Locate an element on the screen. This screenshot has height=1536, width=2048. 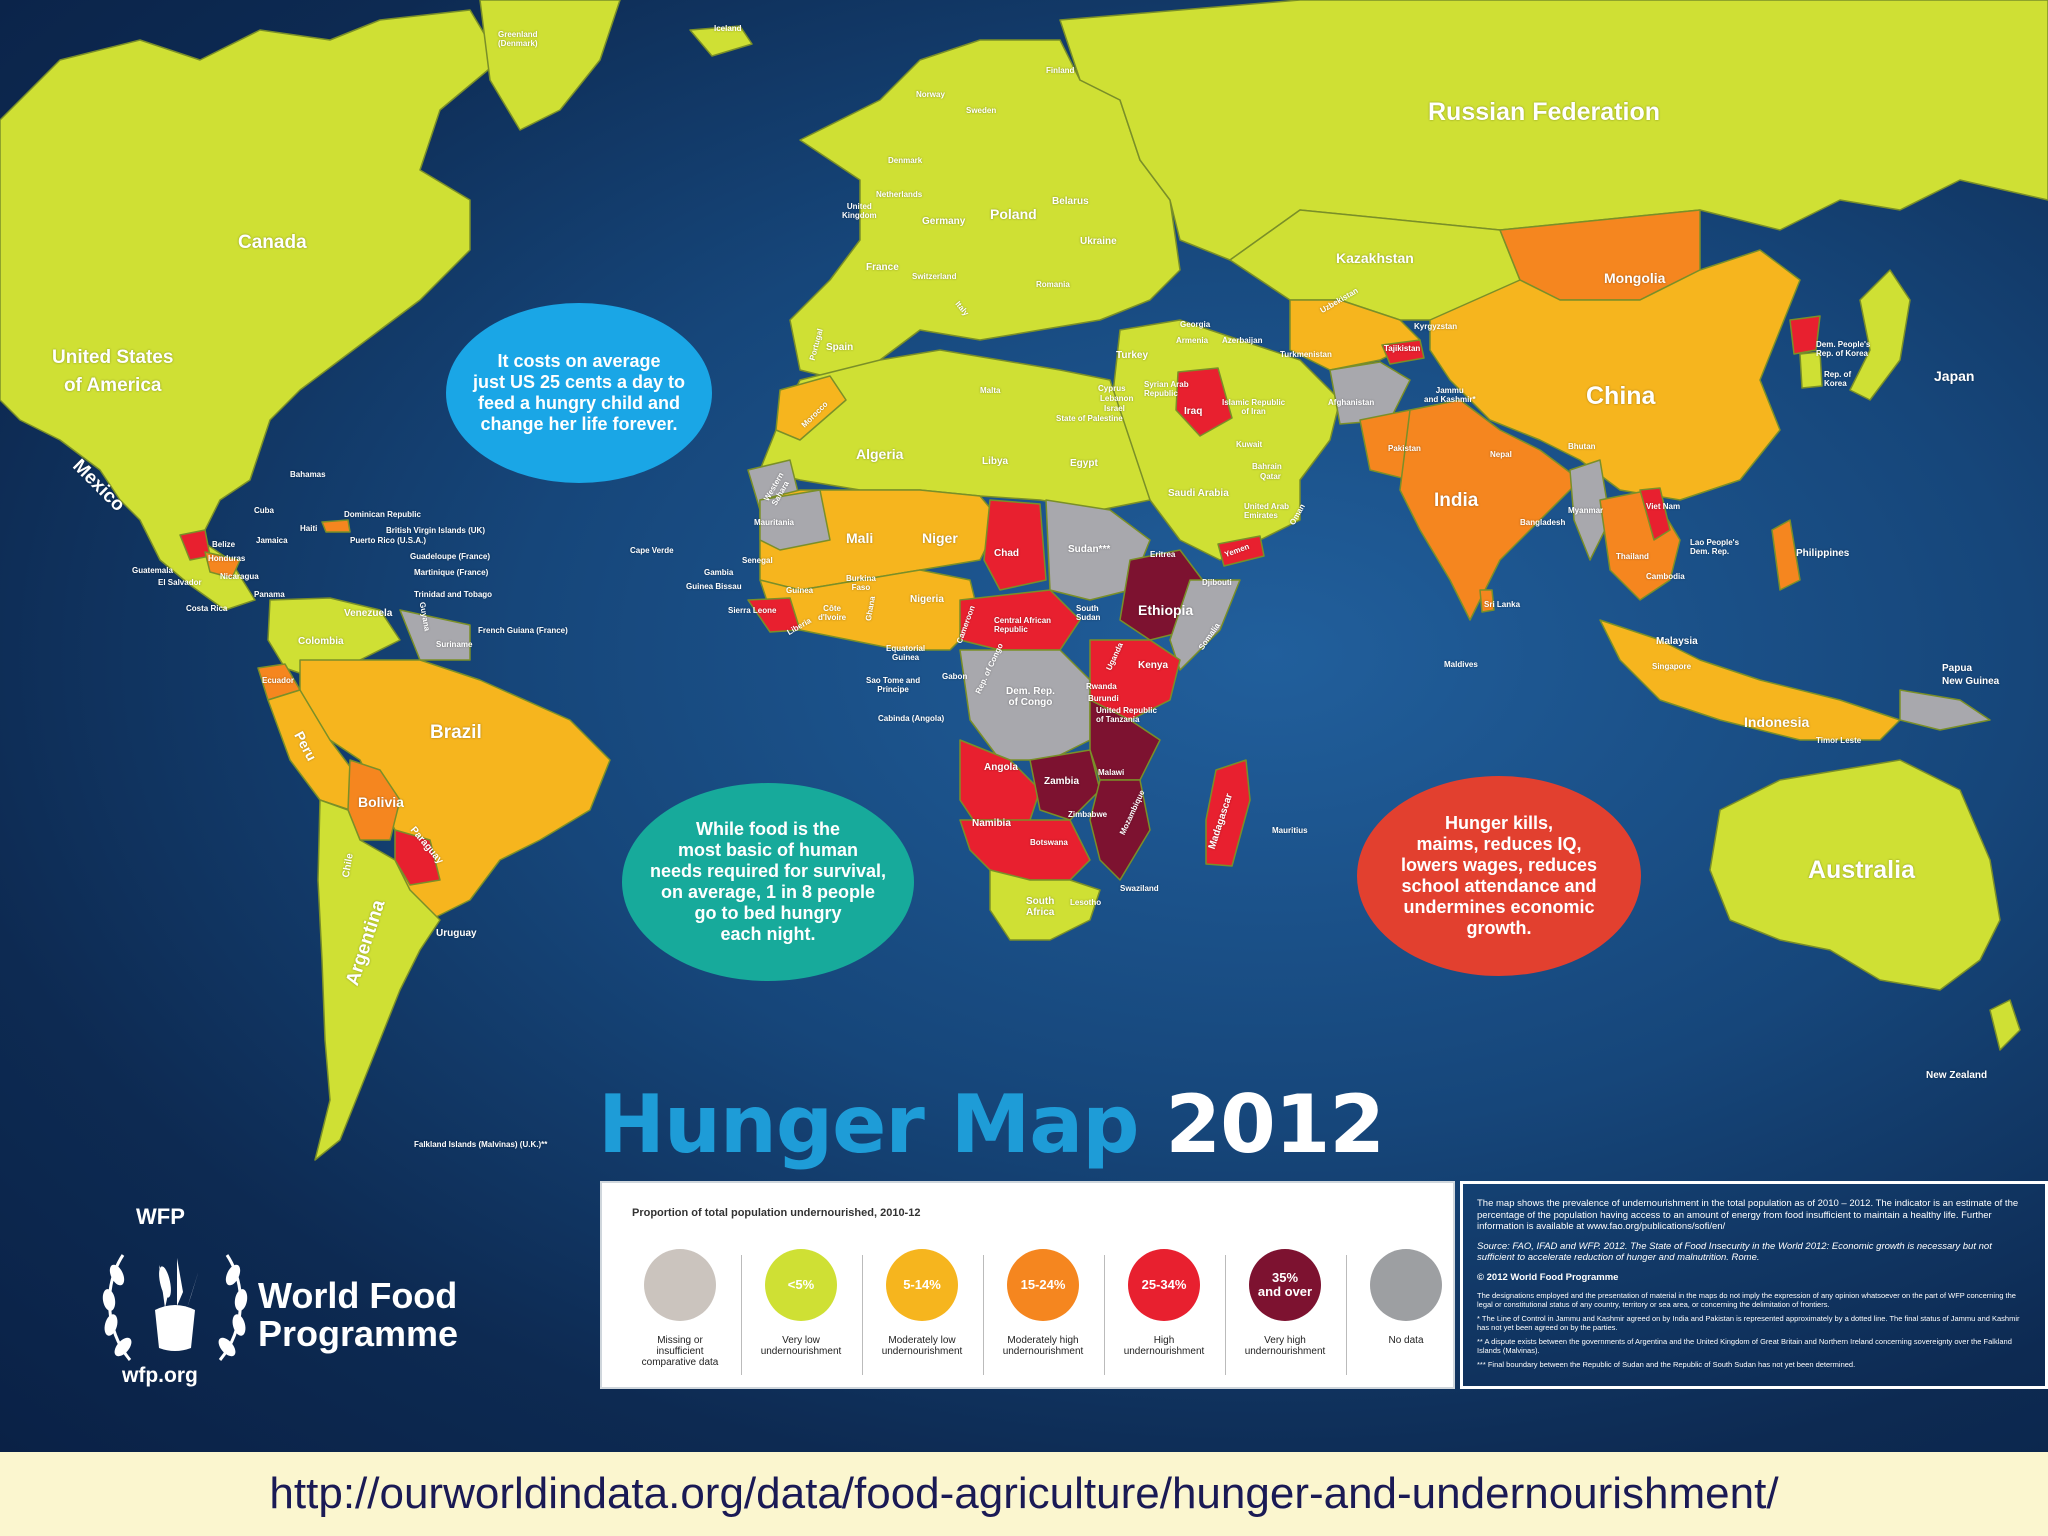
region-sri-lanka is located at coordinates (1487, 601).